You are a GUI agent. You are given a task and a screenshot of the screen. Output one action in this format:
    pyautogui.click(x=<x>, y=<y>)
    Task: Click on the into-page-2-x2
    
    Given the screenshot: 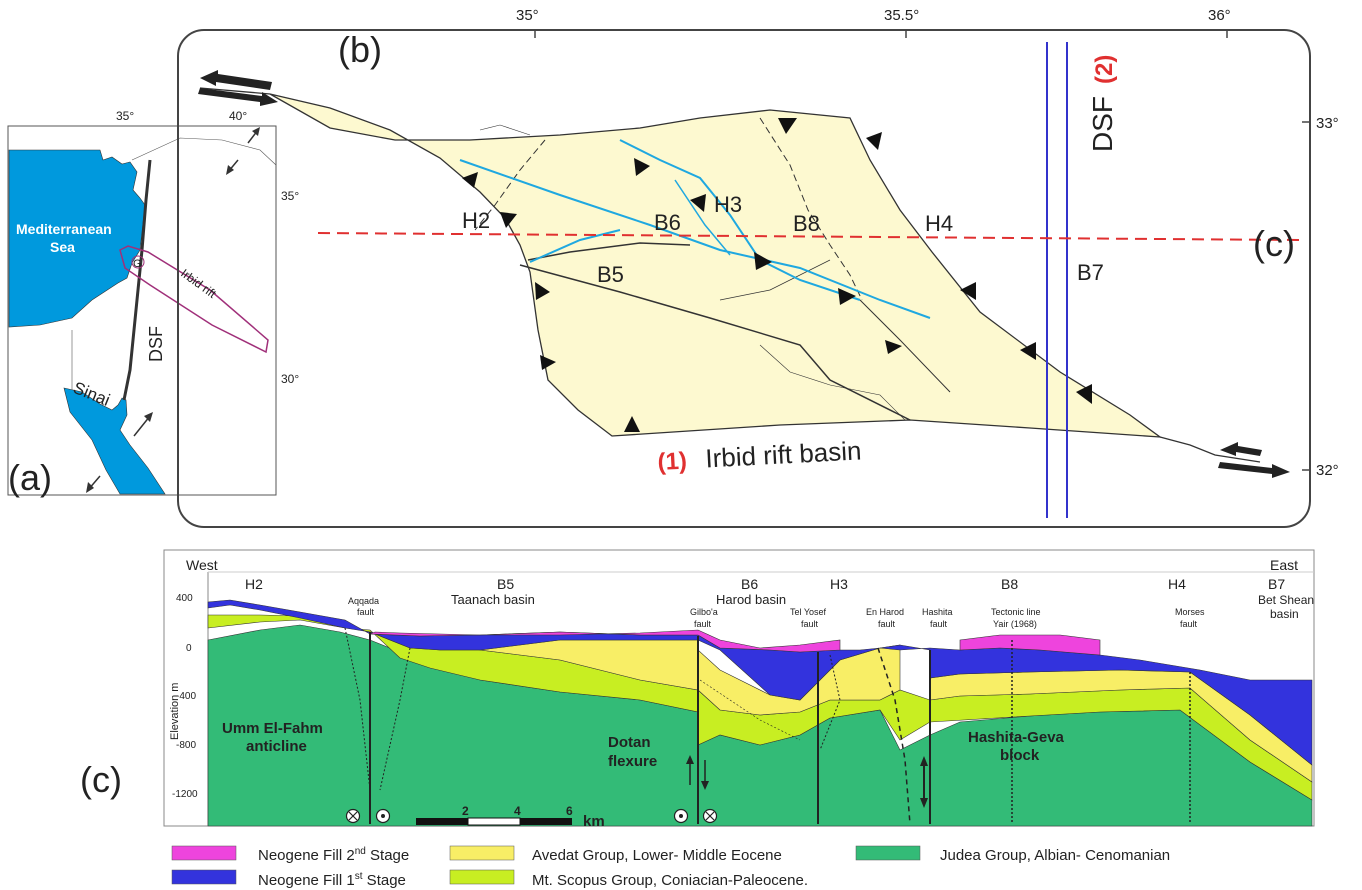 What is the action you would take?
    pyautogui.click(x=710, y=816)
    